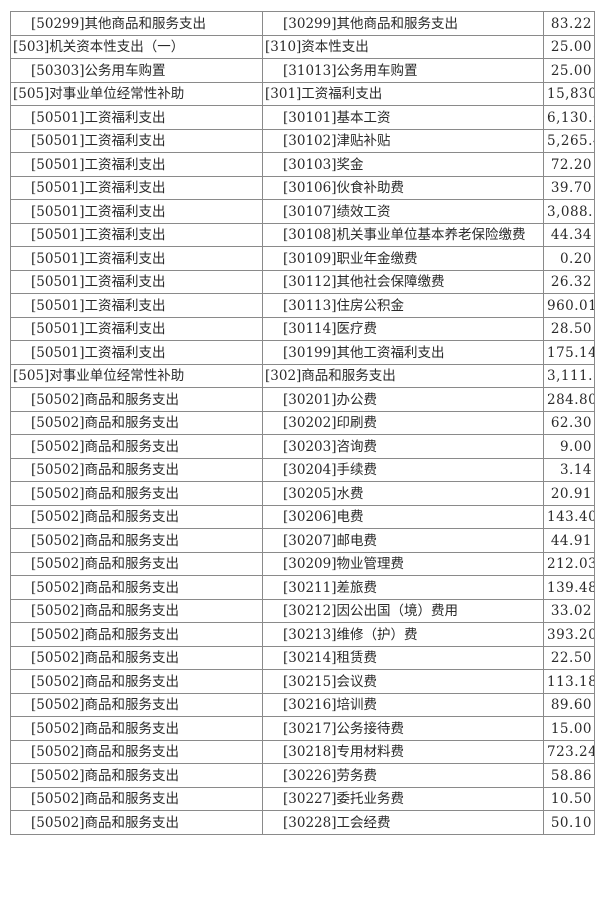 Image resolution: width=600 pixels, height=902 pixels. I want to click on table-row: [50502]商品和服务支出 [30202]印刷费 62.30, so click(302, 422).